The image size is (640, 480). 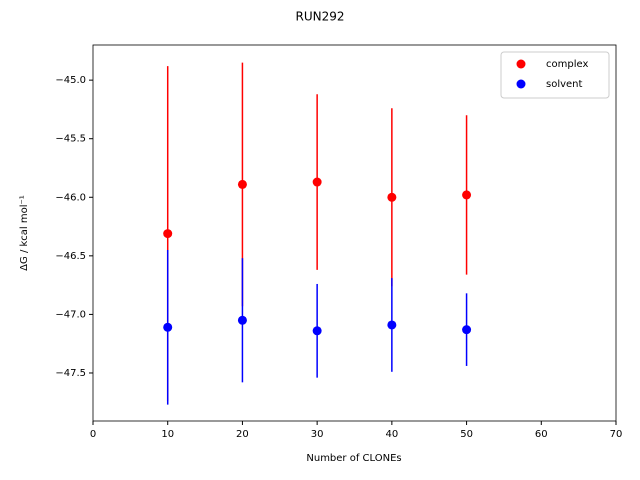 What do you see at coordinates (319, 17) in the screenshot?
I see `chart-title: RUN292` at bounding box center [319, 17].